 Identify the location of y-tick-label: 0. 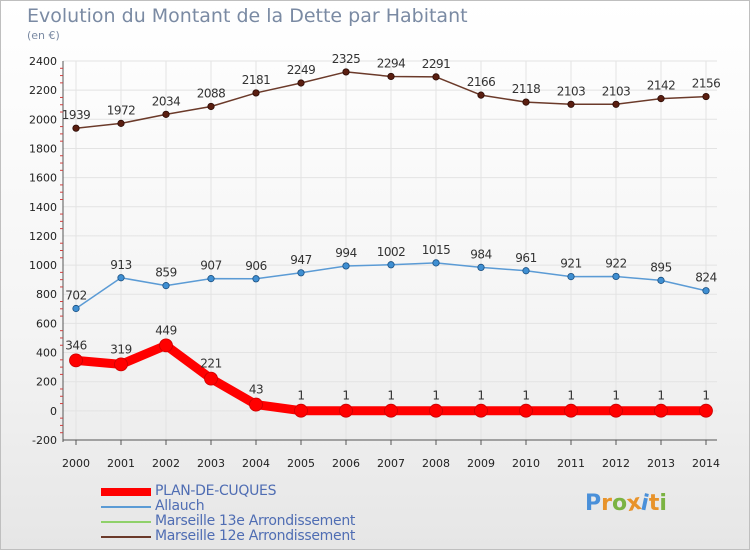
(53, 411).